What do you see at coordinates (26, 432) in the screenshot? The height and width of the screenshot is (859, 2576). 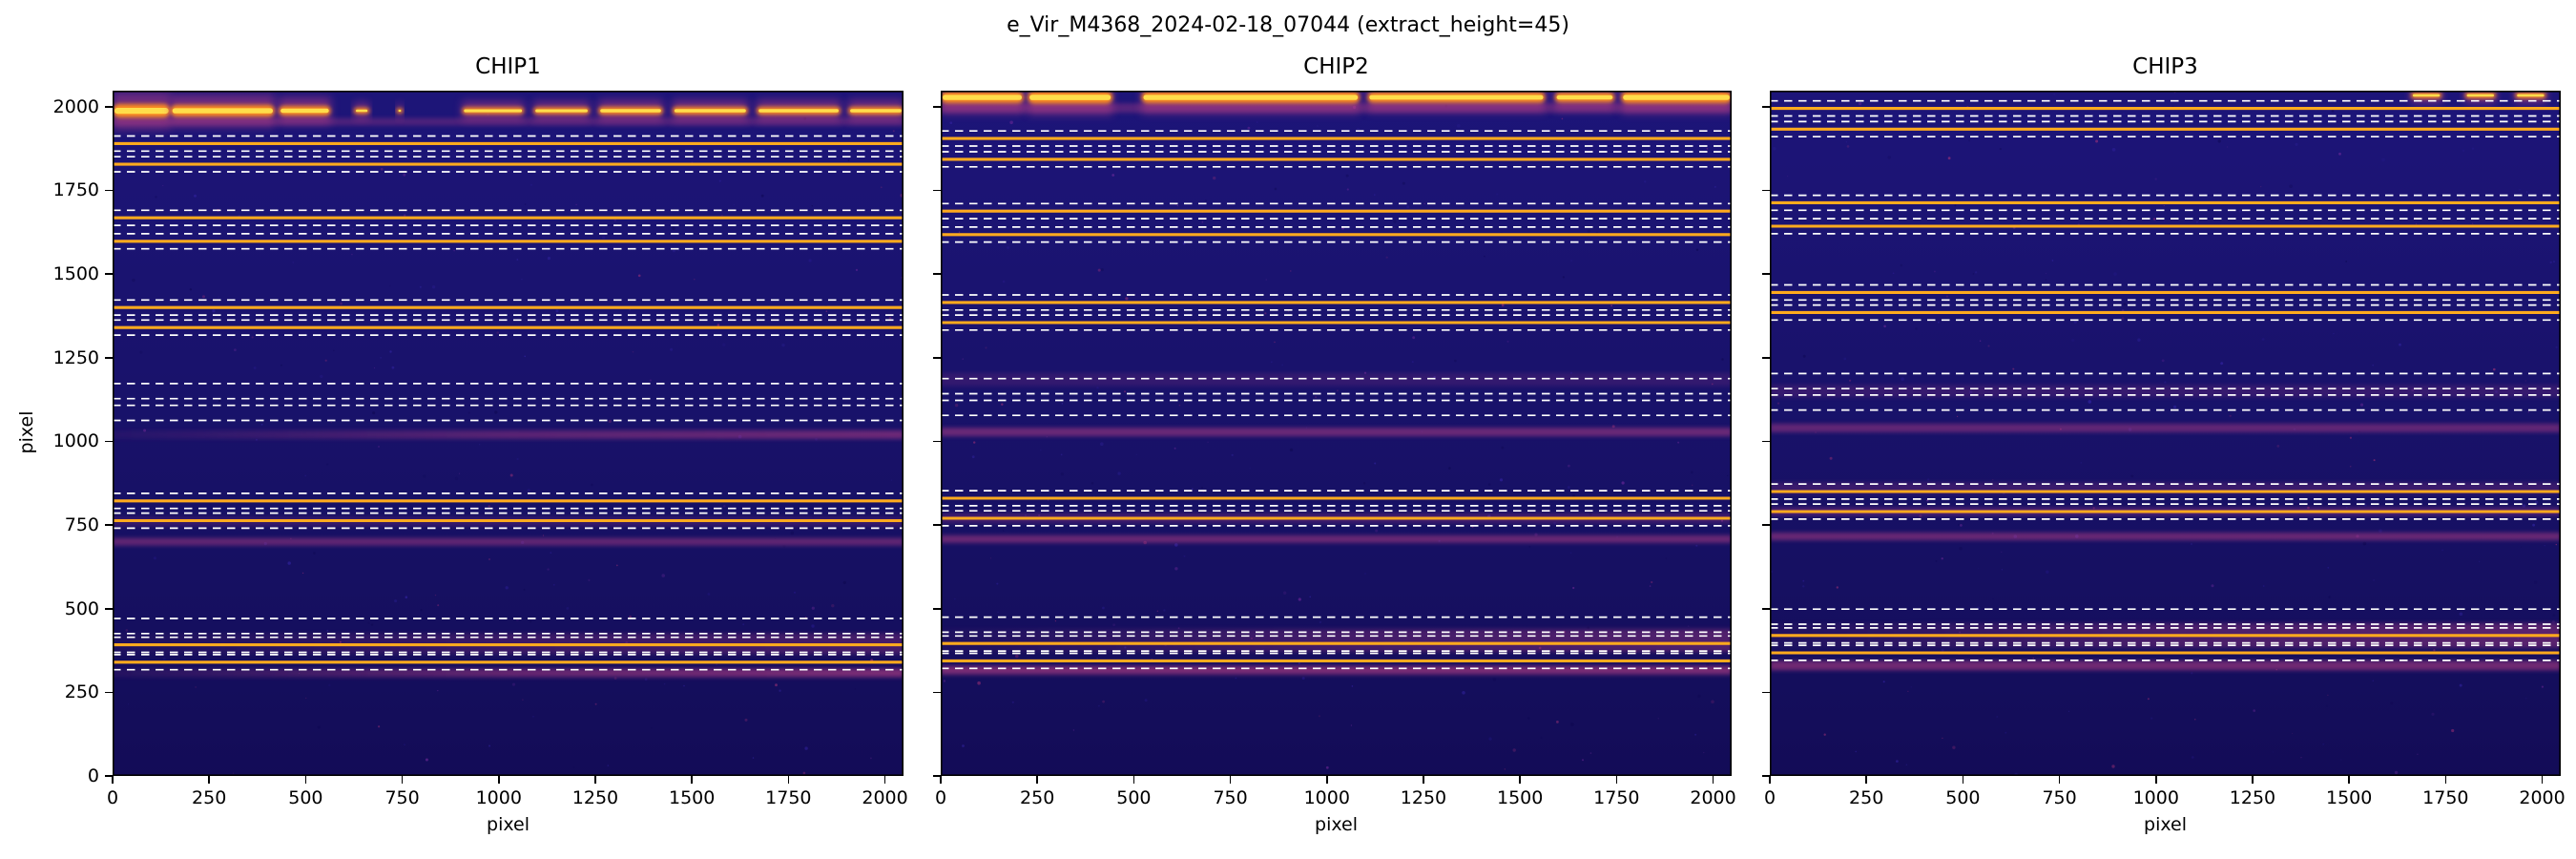 I see `y-axis-label: pixel` at bounding box center [26, 432].